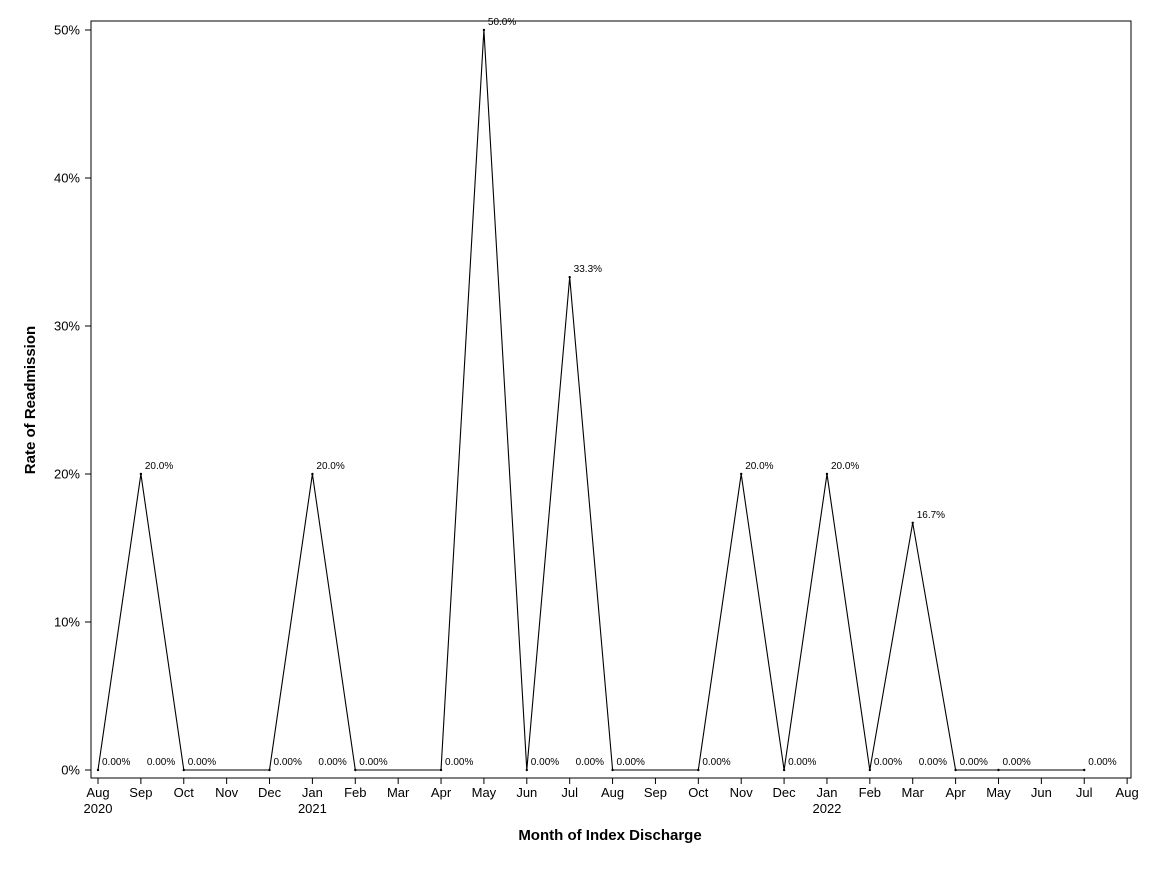 This screenshot has height=869, width=1152. Describe the element at coordinates (67, 326) in the screenshot. I see `y-tick-label: 30%` at that location.